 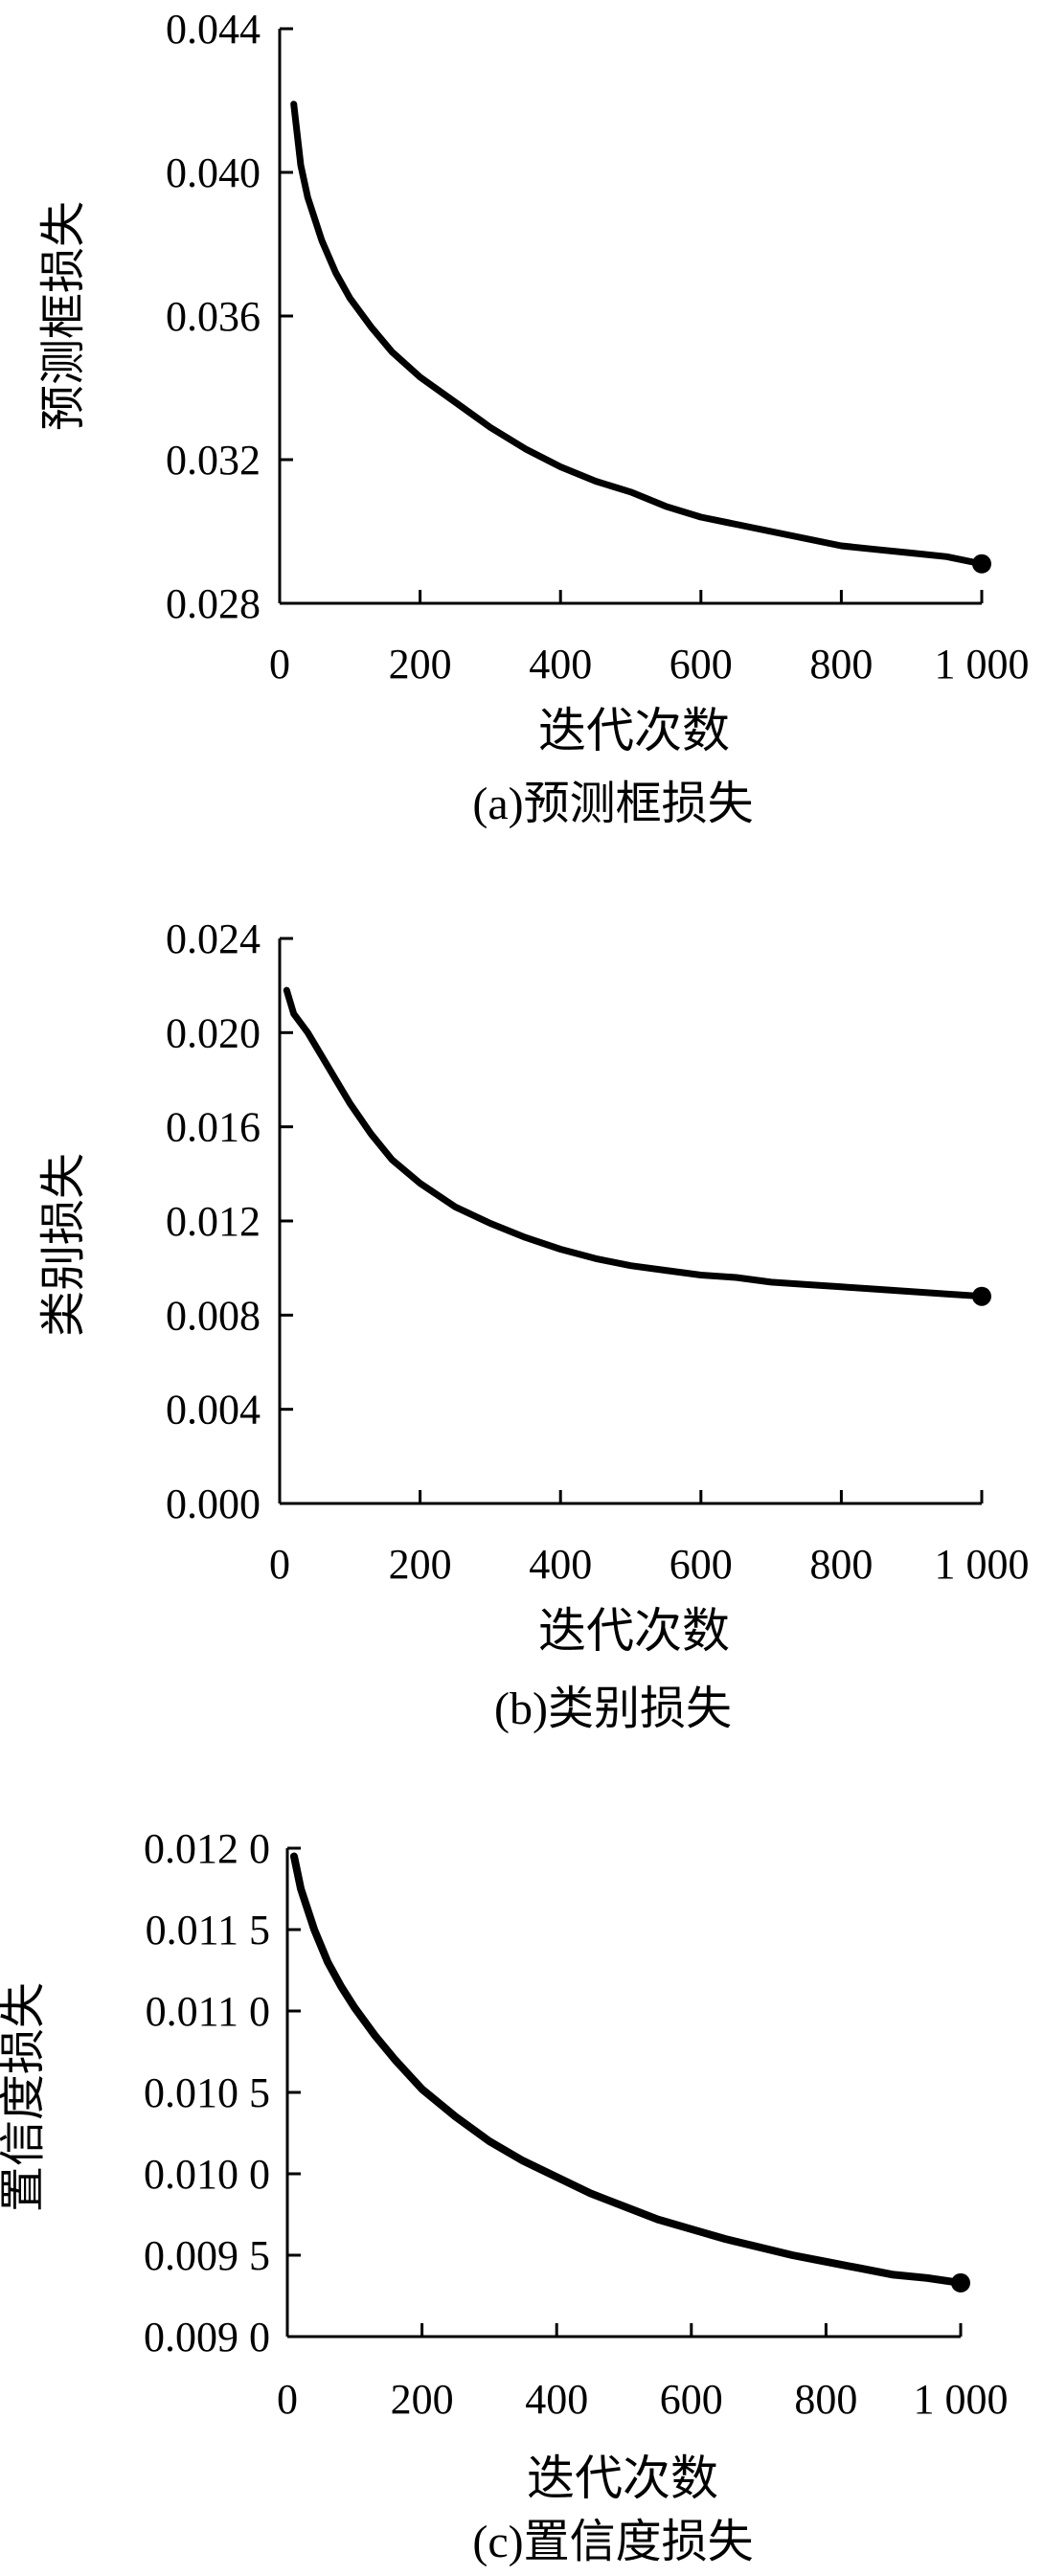 I want to click on y-axis-label: 预测框损失, so click(x=63, y=316).